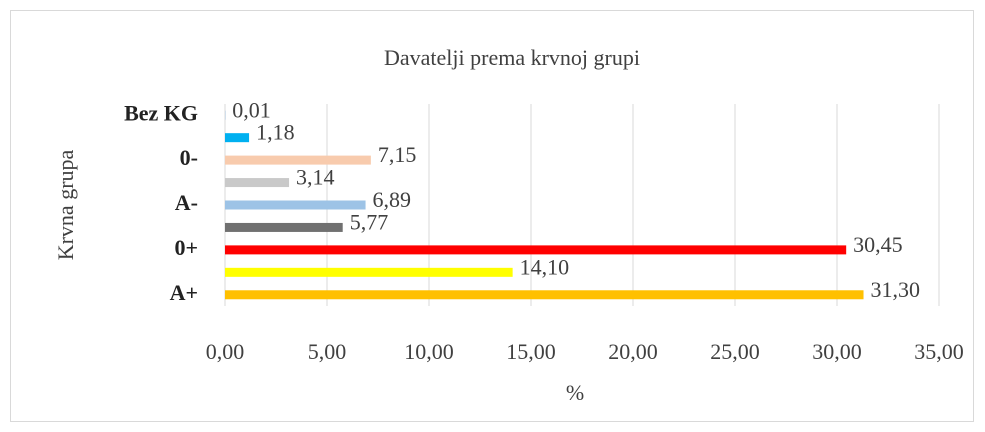 This screenshot has width=985, height=432. I want to click on data-label: 0,01, so click(251, 109).